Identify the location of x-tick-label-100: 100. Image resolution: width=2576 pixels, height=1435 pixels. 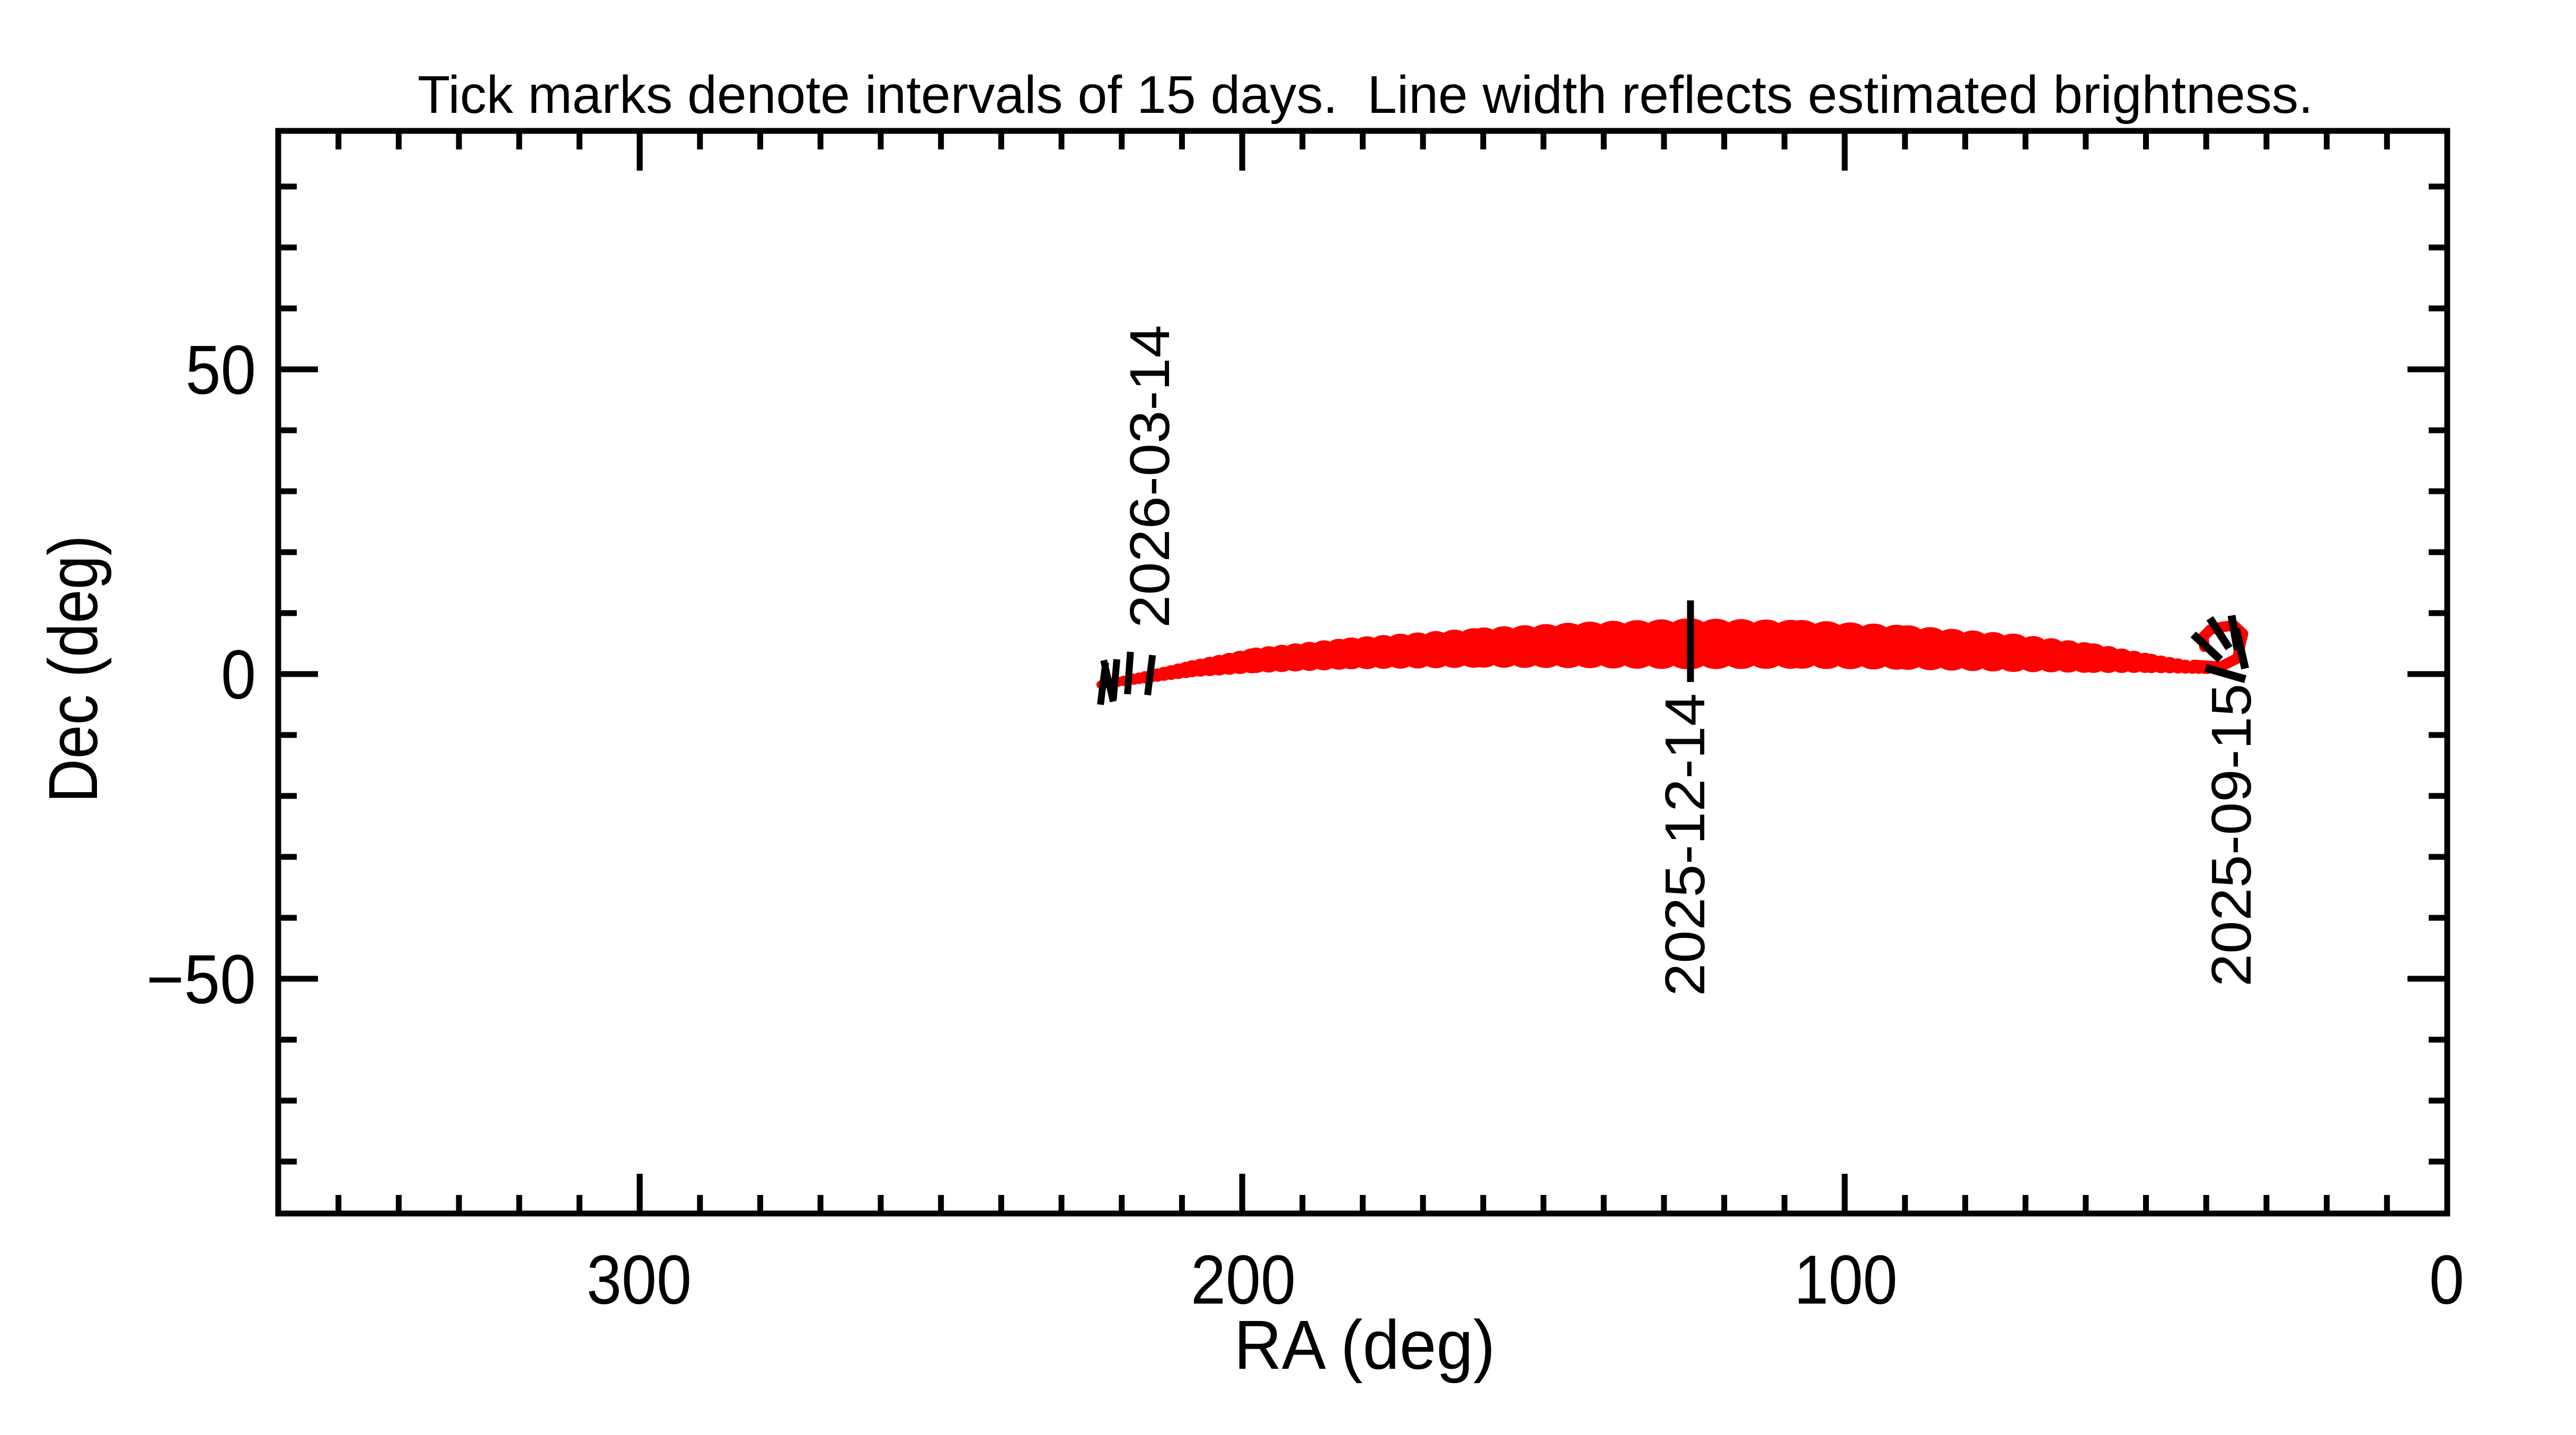
(1846, 1280).